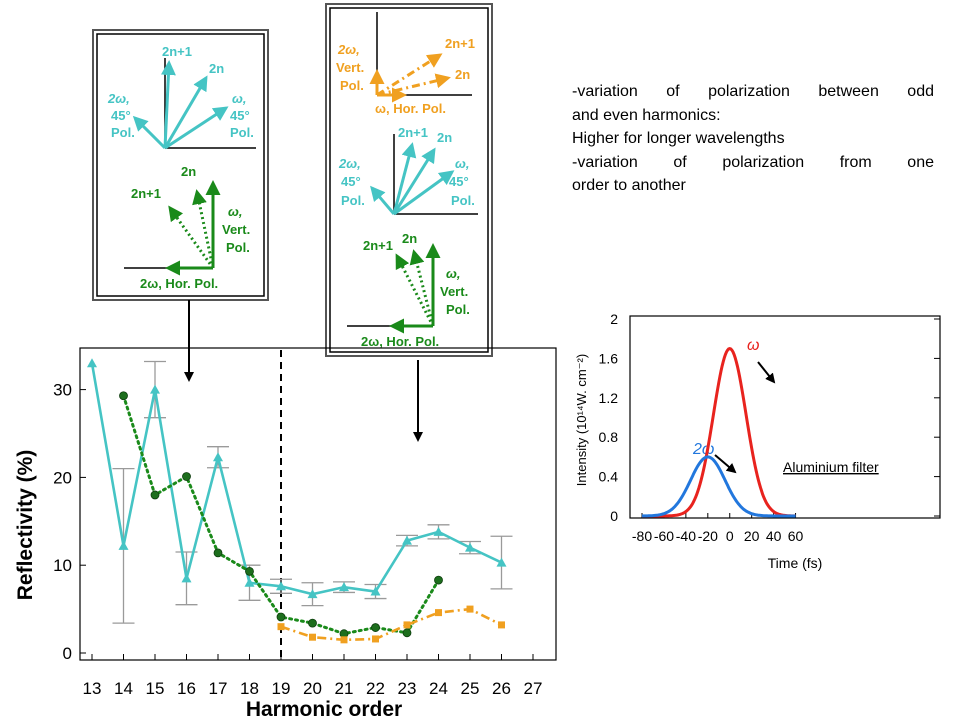  What do you see at coordinates (462, 163) in the screenshot?
I see `p2-mid-right-l0: ω,` at bounding box center [462, 163].